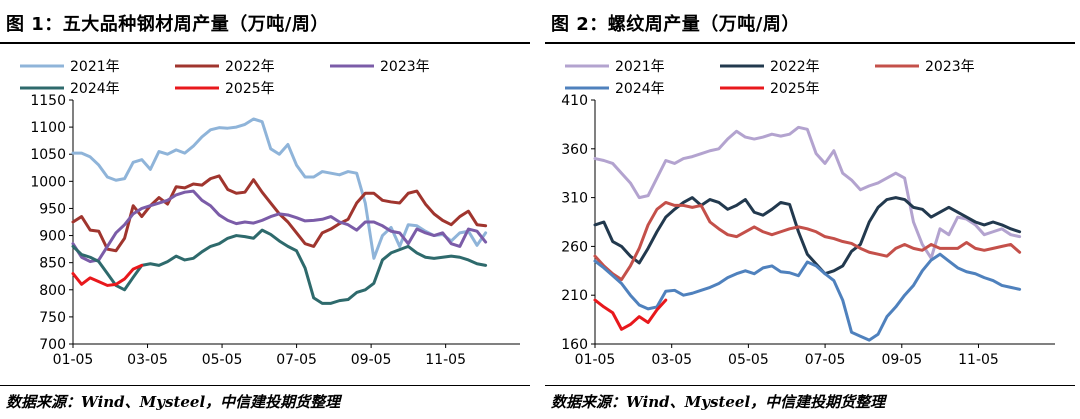  What do you see at coordinates (52, 264) in the screenshot?
I see `y-tick-label: 850` at bounding box center [52, 264].